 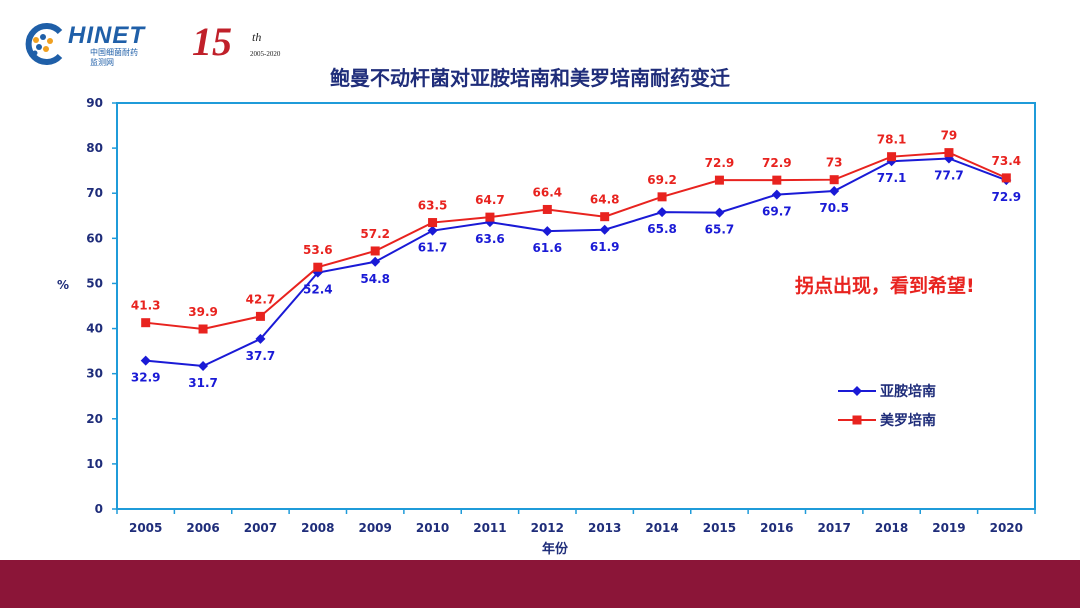 What do you see at coordinates (94, 283) in the screenshot?
I see `y-tick-label: 50` at bounding box center [94, 283].